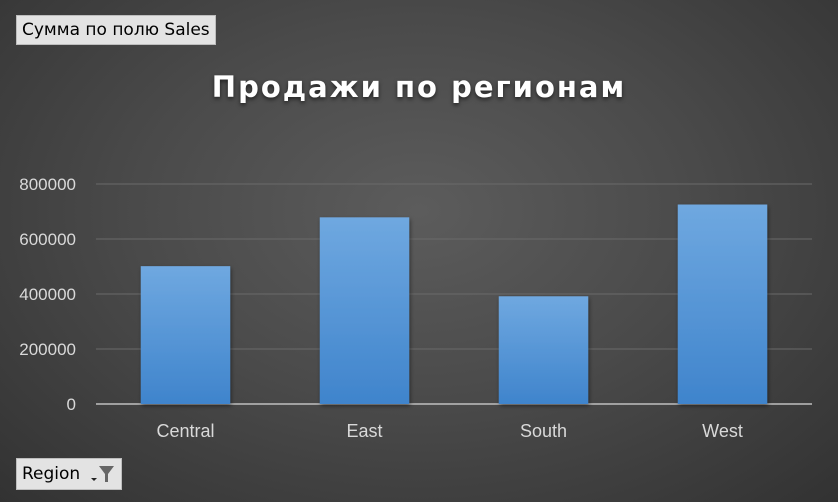  Describe the element at coordinates (47, 349) in the screenshot. I see `y-tick-label: 200000` at that location.